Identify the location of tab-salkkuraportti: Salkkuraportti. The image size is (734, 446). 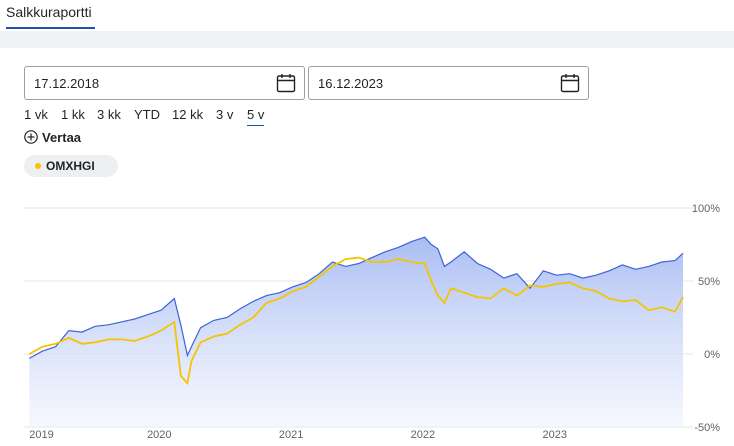
(49, 12).